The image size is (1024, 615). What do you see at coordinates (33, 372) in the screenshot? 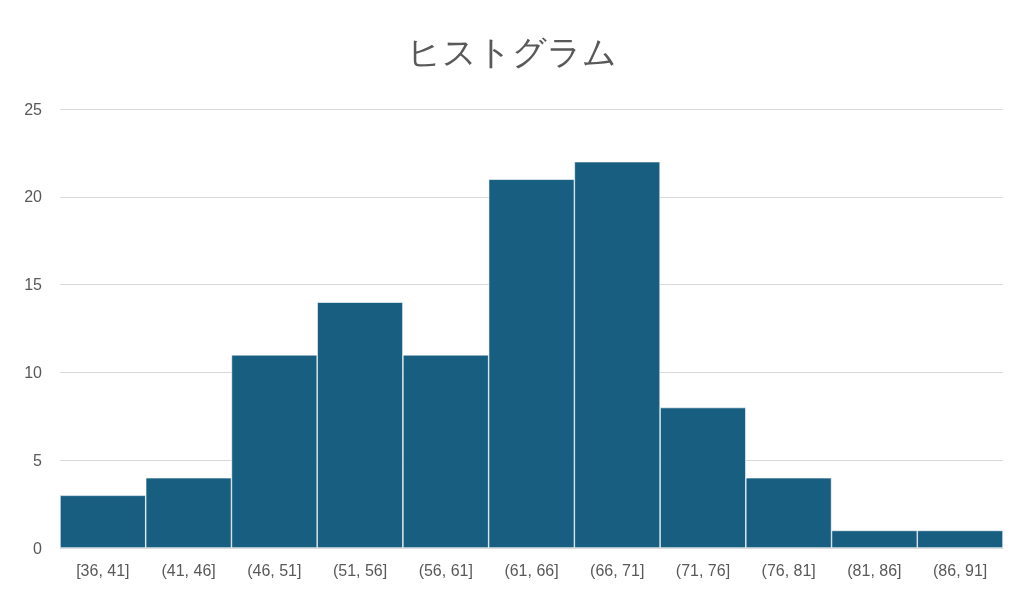
I see `y-tick-label: 10` at bounding box center [33, 372].